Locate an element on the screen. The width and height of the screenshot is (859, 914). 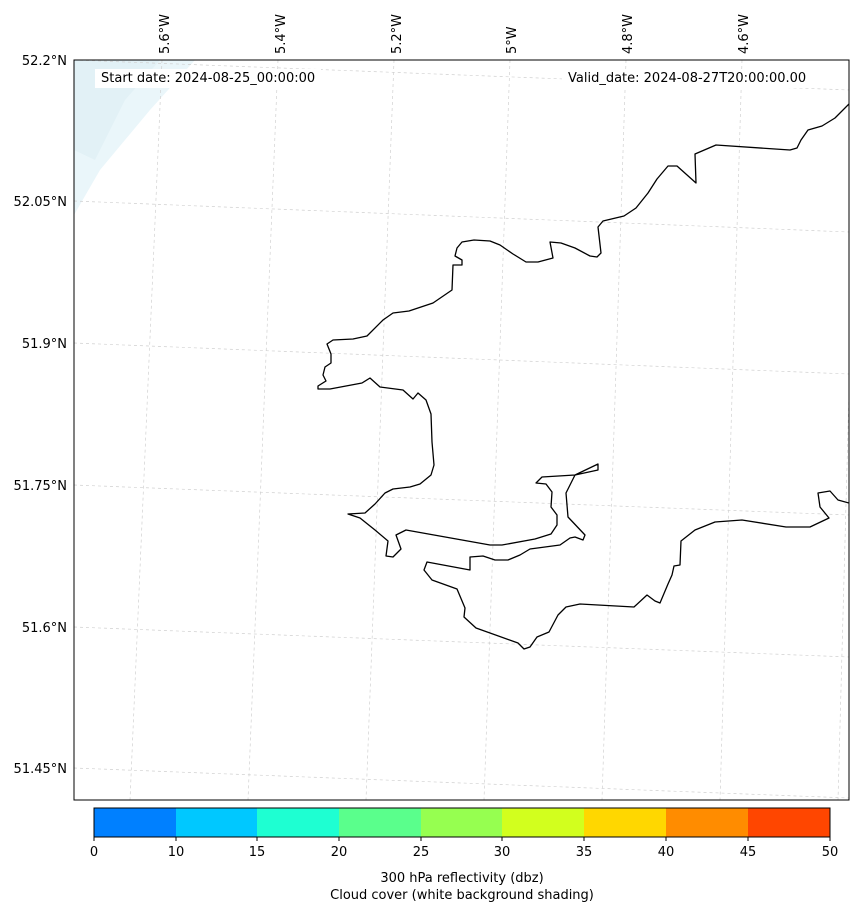
lat-label-52.2: 52.2°N is located at coordinates (44, 61).